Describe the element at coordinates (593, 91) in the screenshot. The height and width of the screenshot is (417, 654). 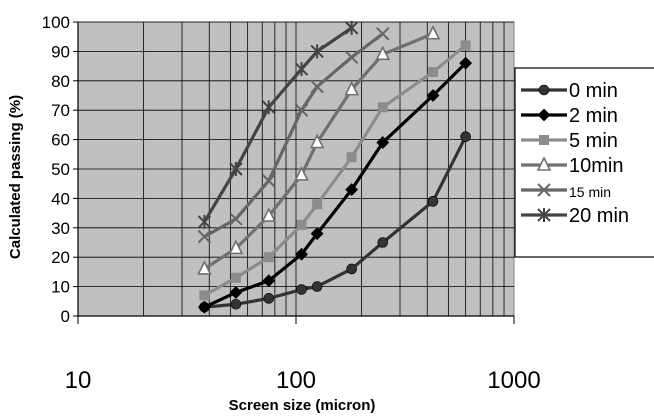
I see `legend-label: 0 min` at that location.